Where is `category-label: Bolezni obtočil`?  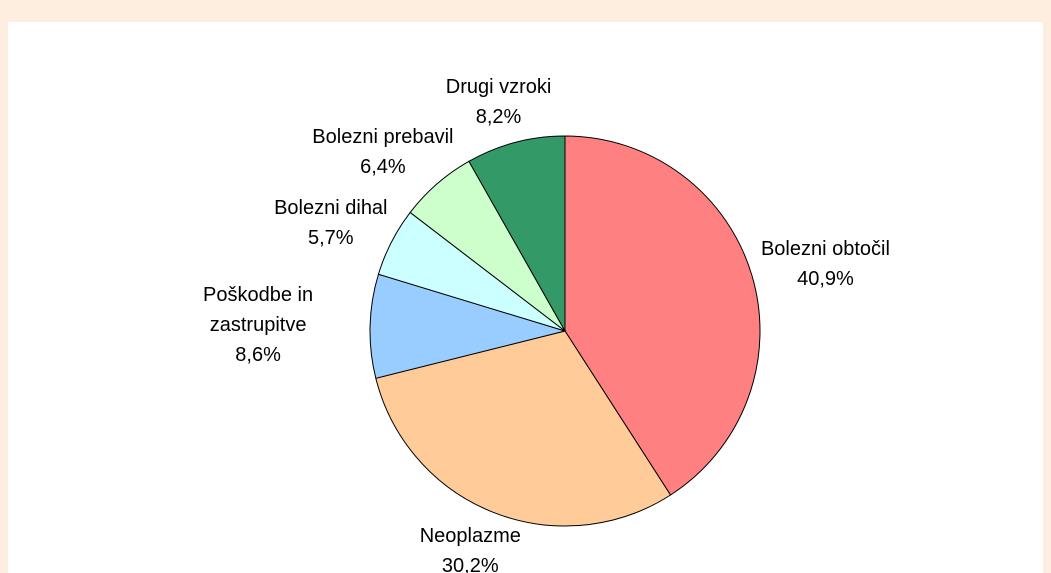 category-label: Bolezni obtočil is located at coordinates (825, 249).